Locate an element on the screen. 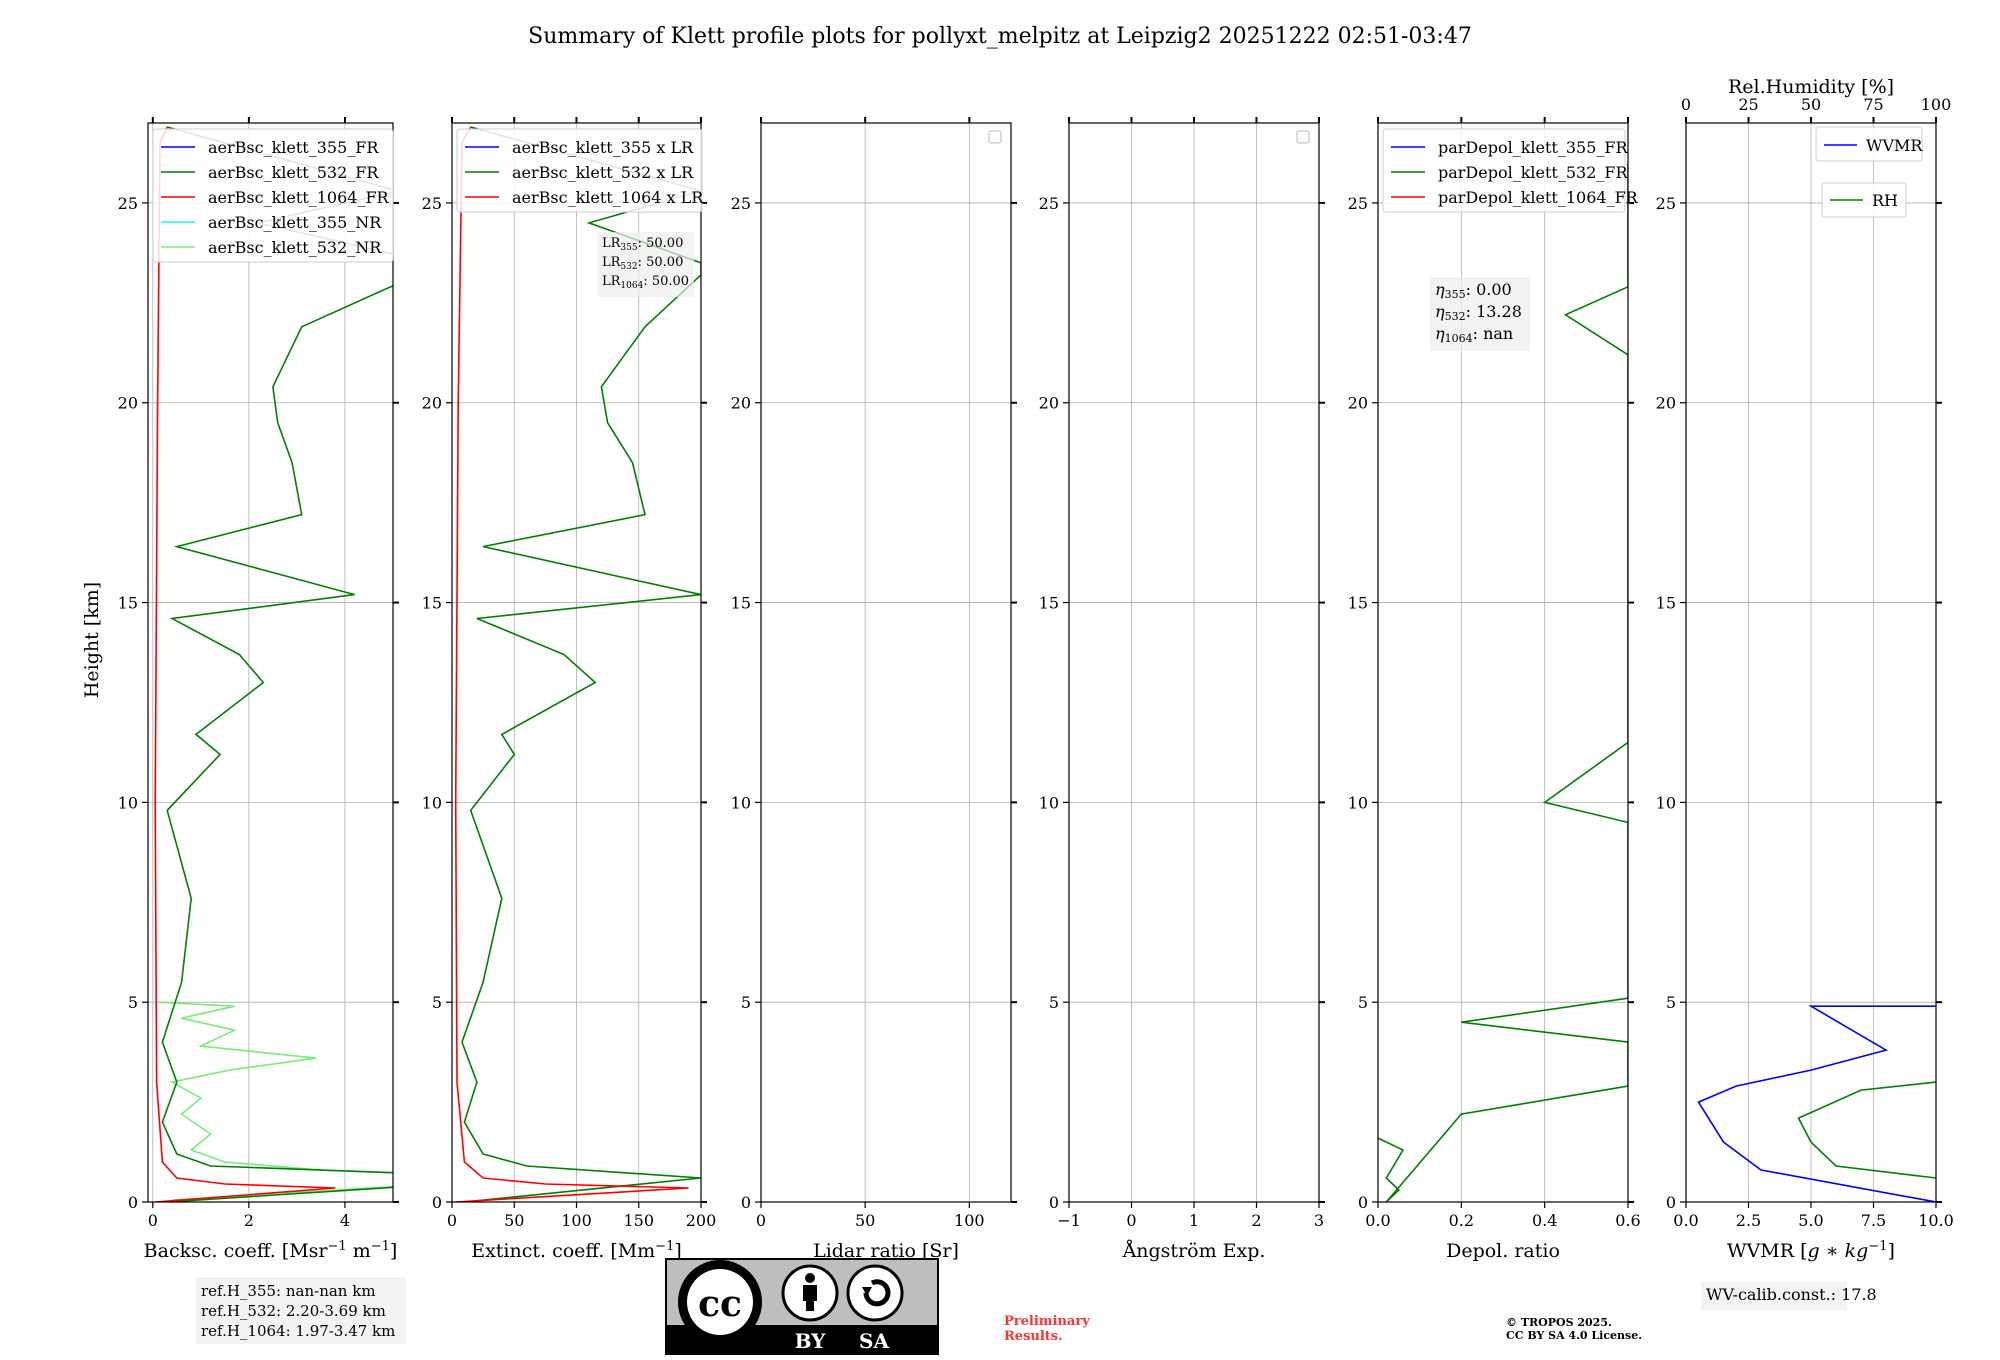 This screenshot has height=1360, width=2000. legend-label: aerBsc_klett_355 x LR is located at coordinates (603, 147).